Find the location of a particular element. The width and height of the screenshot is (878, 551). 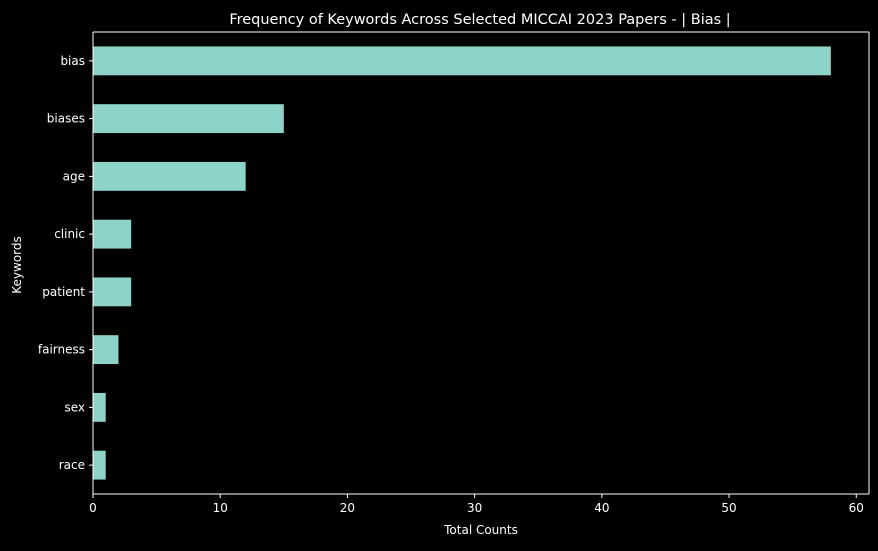

y-tick-label-sex: sex is located at coordinates (74, 407).